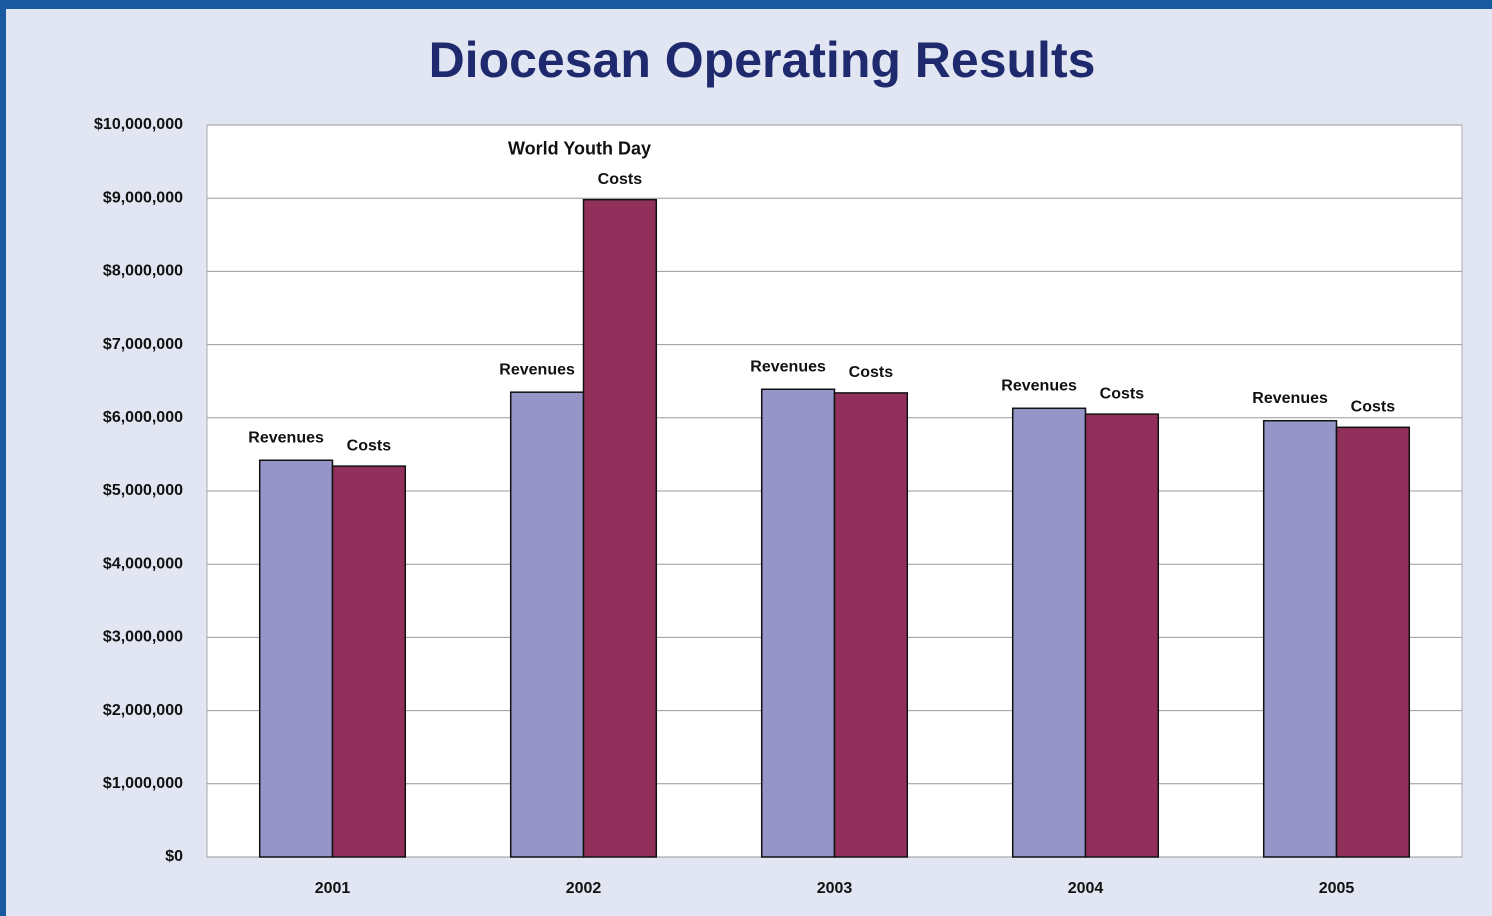 The width and height of the screenshot is (1492, 916). What do you see at coordinates (143, 417) in the screenshot?
I see `y-tick-label: $6,000,000` at bounding box center [143, 417].